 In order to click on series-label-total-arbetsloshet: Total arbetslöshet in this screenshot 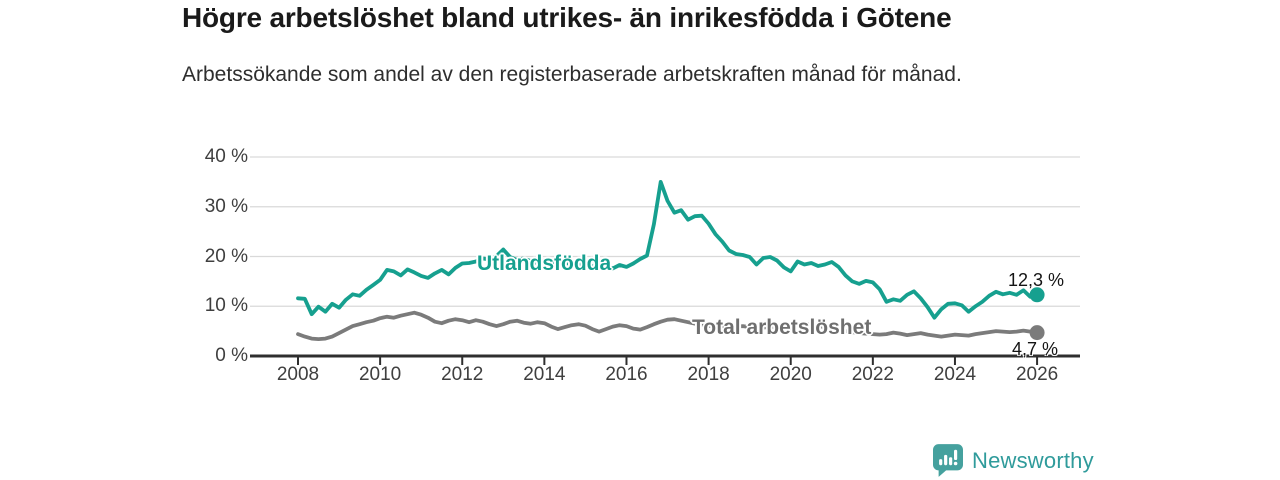, I will do `click(782, 327)`.